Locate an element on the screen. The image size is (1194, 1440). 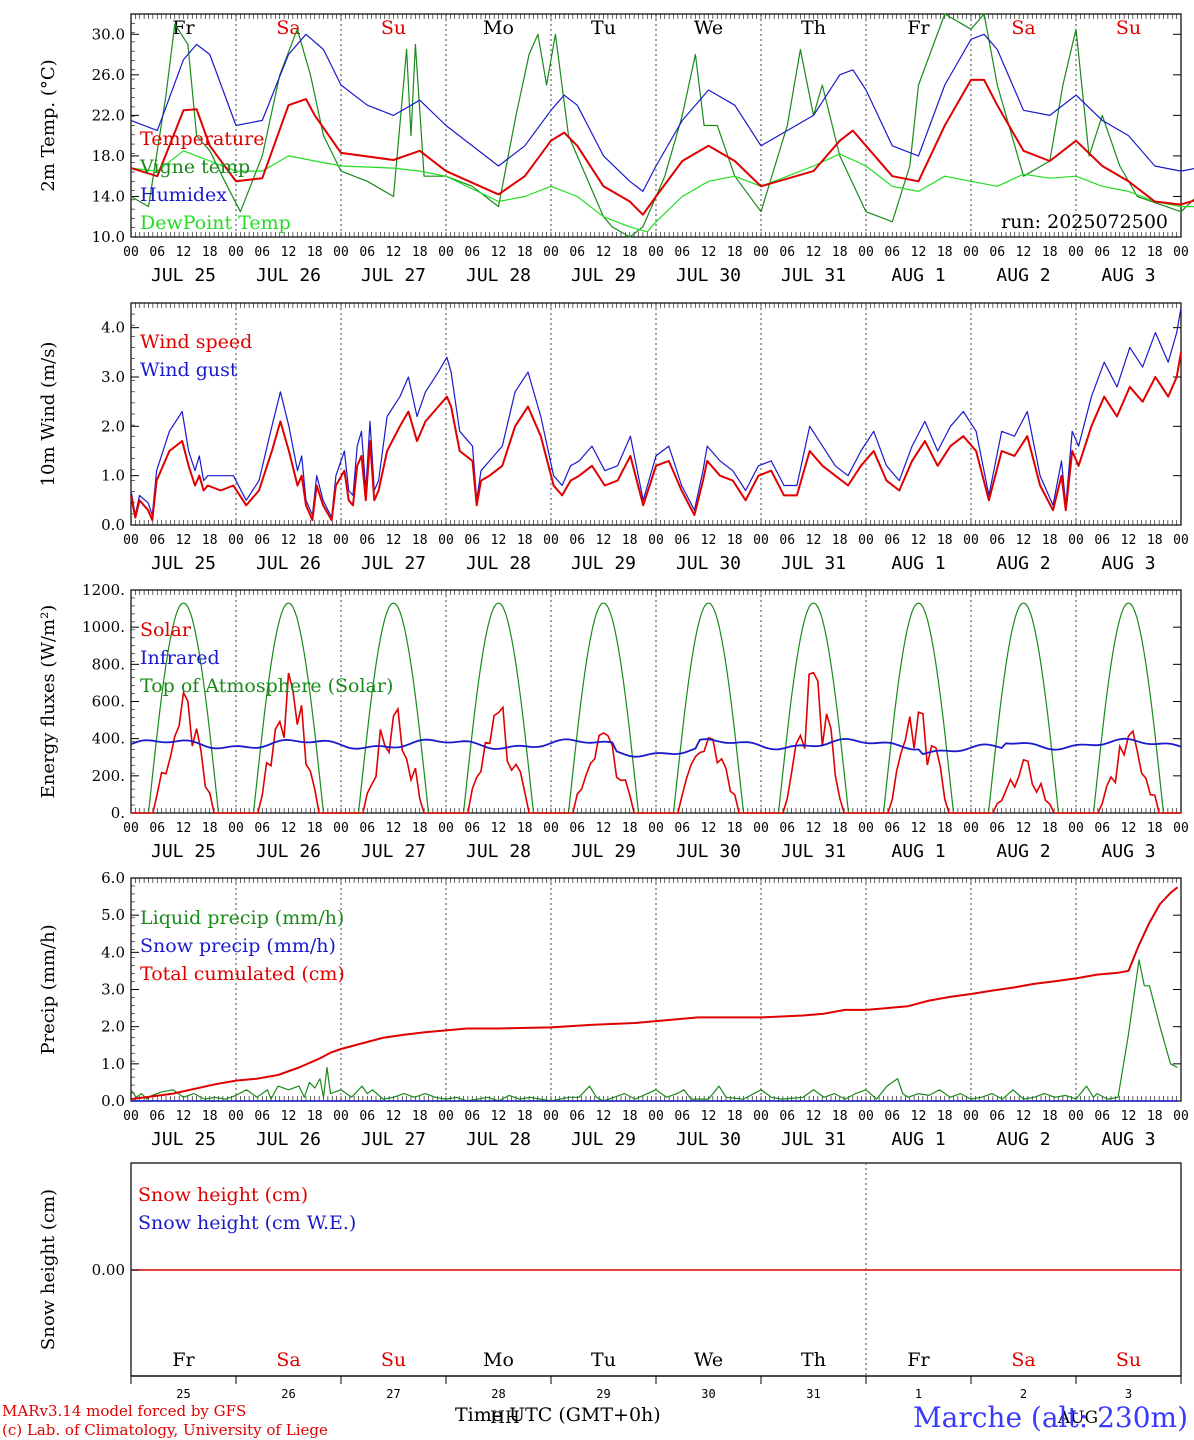
y-tick-label: 600. is located at coordinates (108, 702).